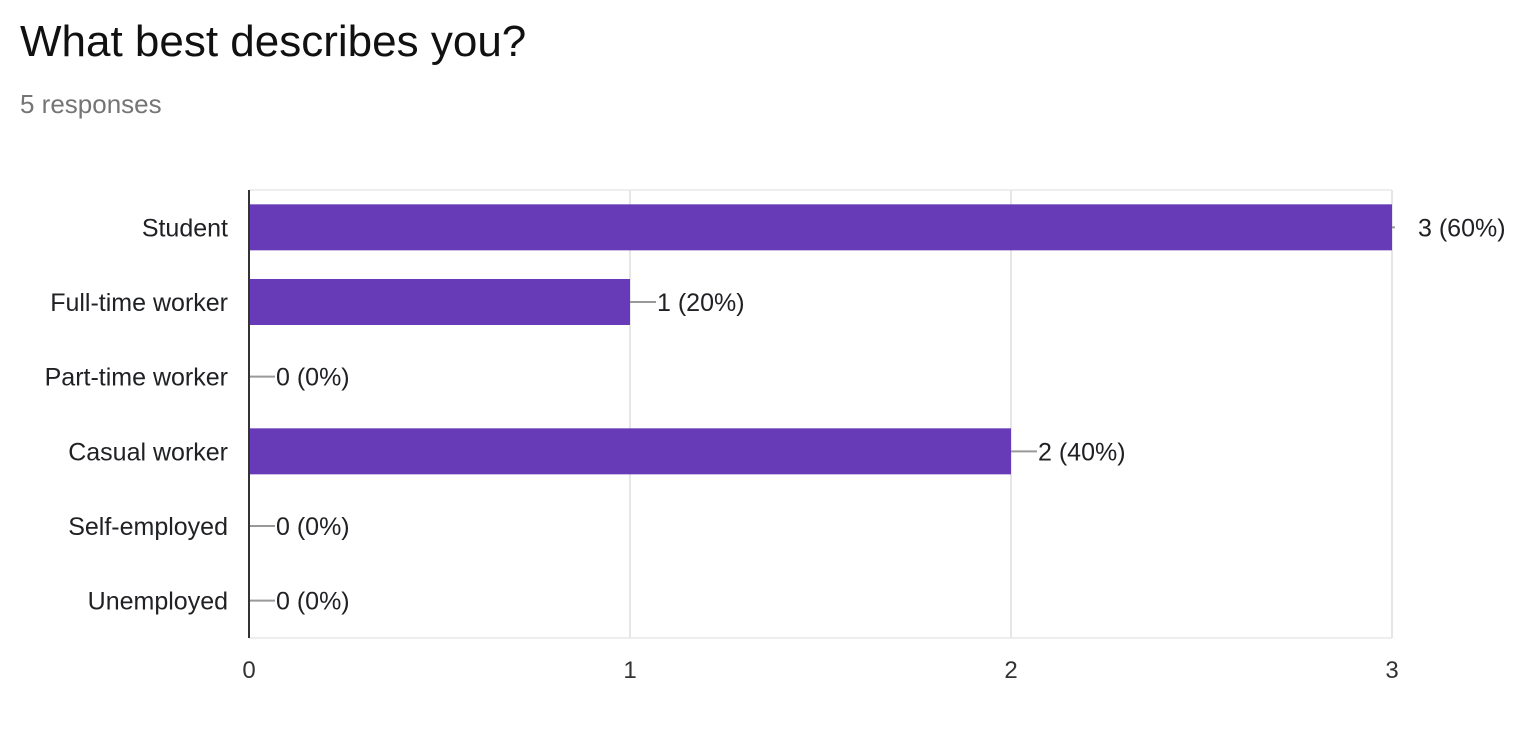  I want to click on category-label: Unemployed, so click(158, 602).